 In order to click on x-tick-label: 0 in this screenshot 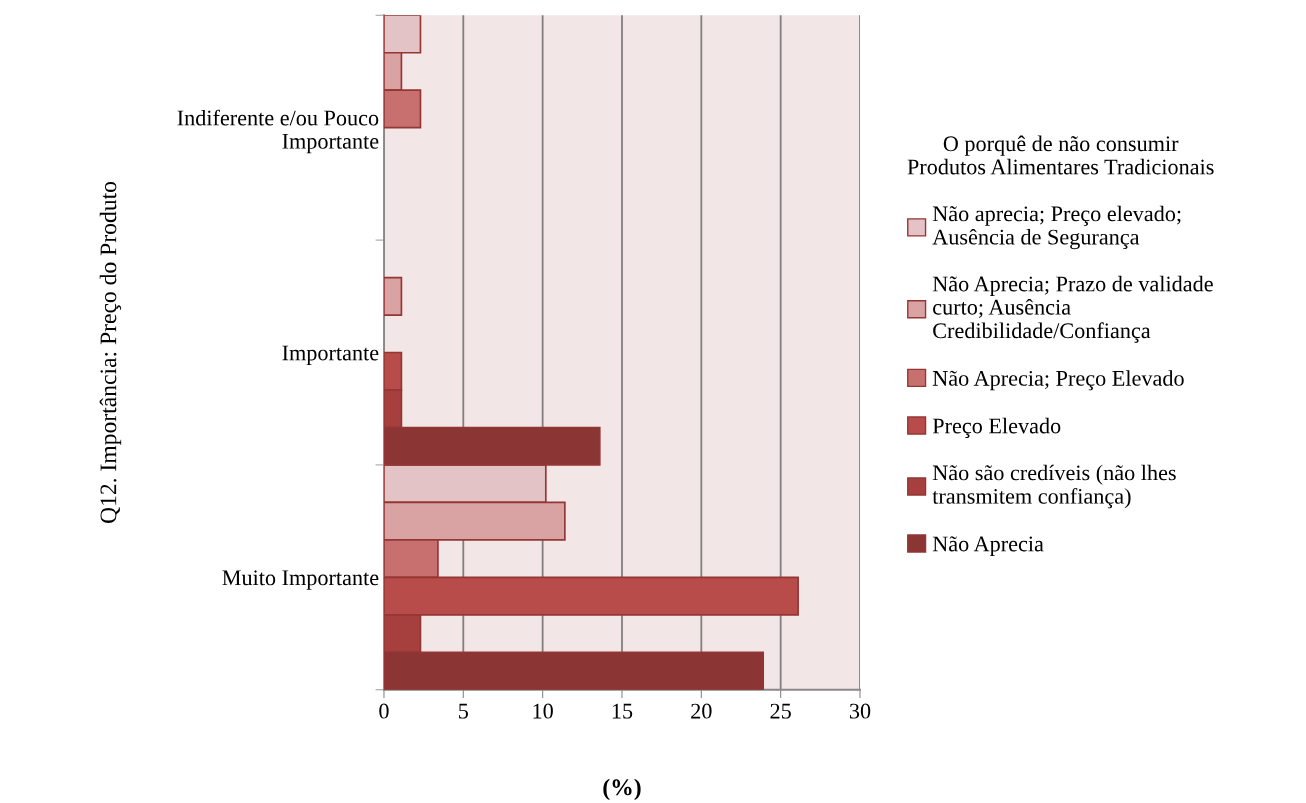, I will do `click(384, 711)`.